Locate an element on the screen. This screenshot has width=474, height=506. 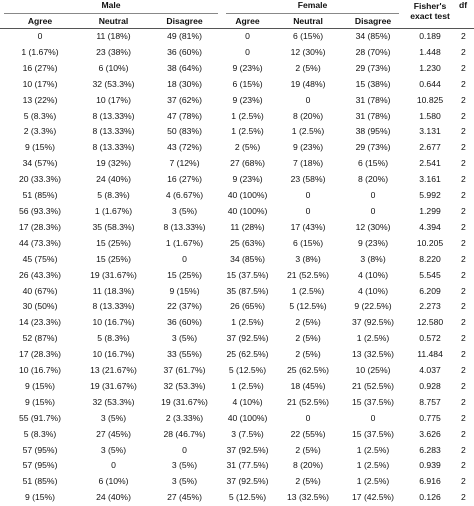
female-disagree-cell: 37 (92.5%) is located at coordinates (373, 323).